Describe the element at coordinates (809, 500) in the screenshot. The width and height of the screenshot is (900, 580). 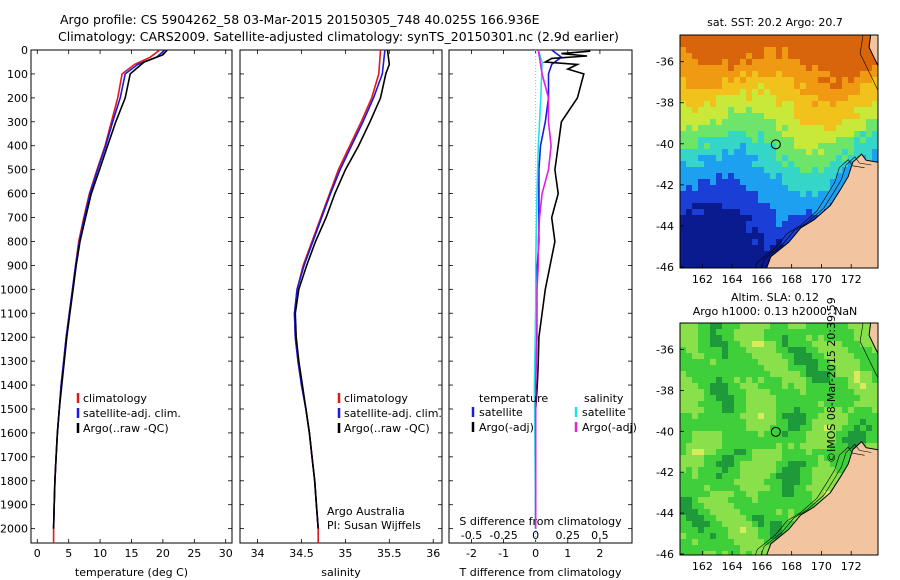
I see `sla-map-bathymetry-contour` at that location.